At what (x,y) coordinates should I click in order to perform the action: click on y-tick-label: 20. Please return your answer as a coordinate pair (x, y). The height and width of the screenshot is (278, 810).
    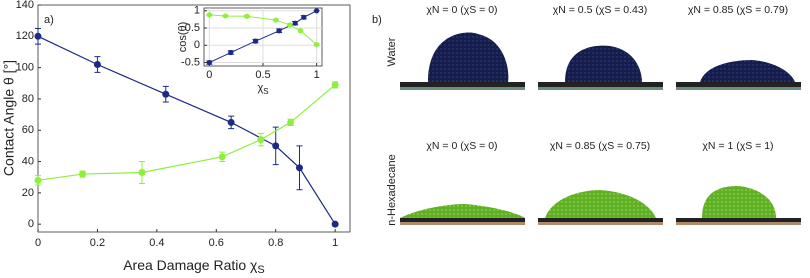
    Looking at the image, I should click on (28, 193).